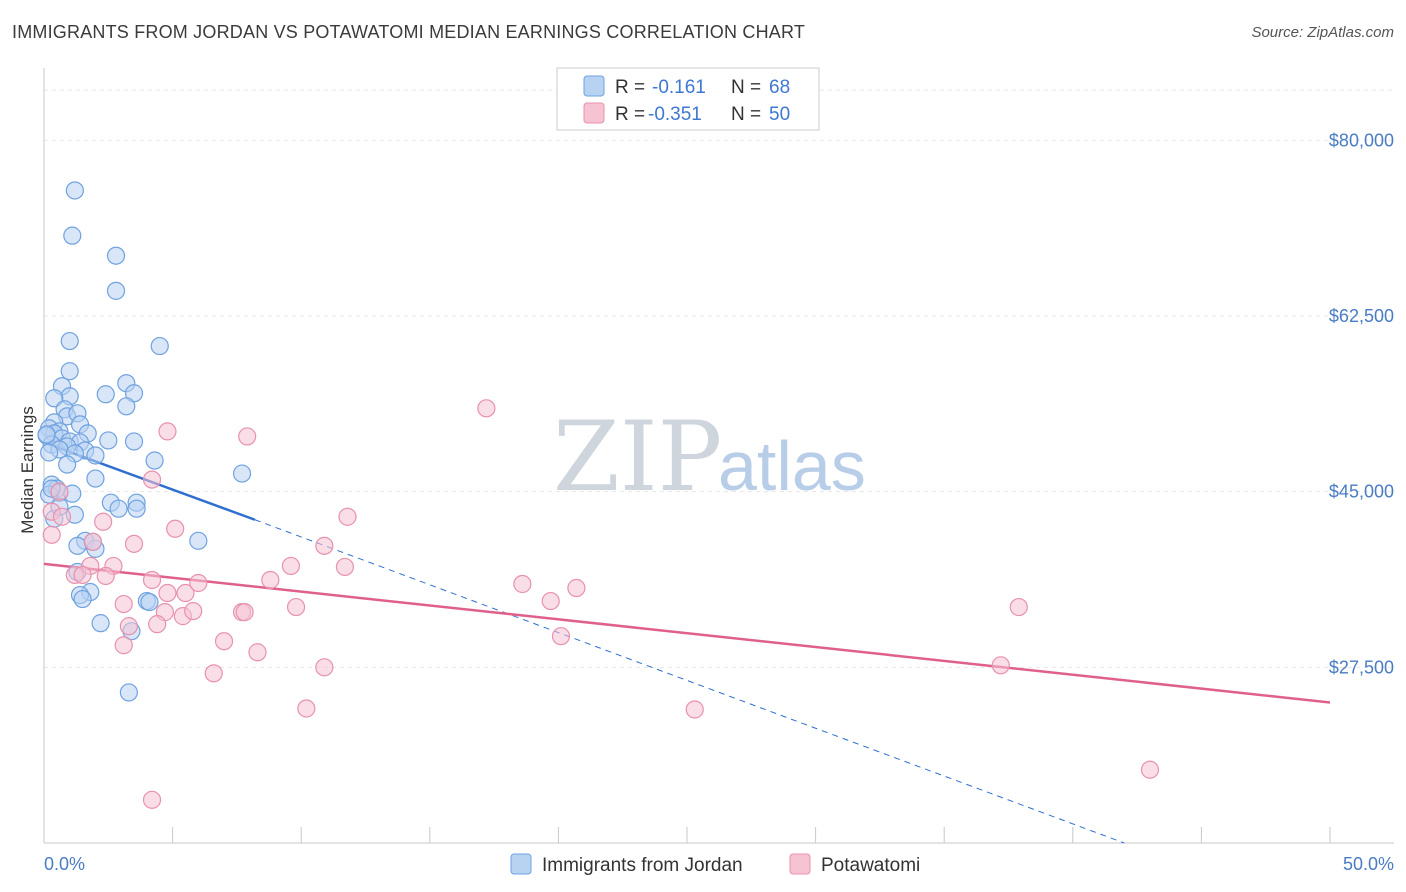  What do you see at coordinates (746, 114) in the screenshot?
I see `legend-n-label-2: N =` at bounding box center [746, 114].